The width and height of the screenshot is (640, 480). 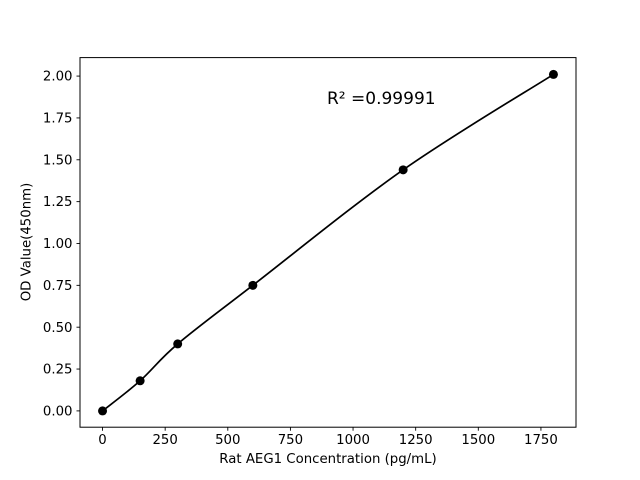 What do you see at coordinates (328, 459) in the screenshot?
I see `x-axis-label: Rat AEG1 Concentration (pg/mL)` at bounding box center [328, 459].